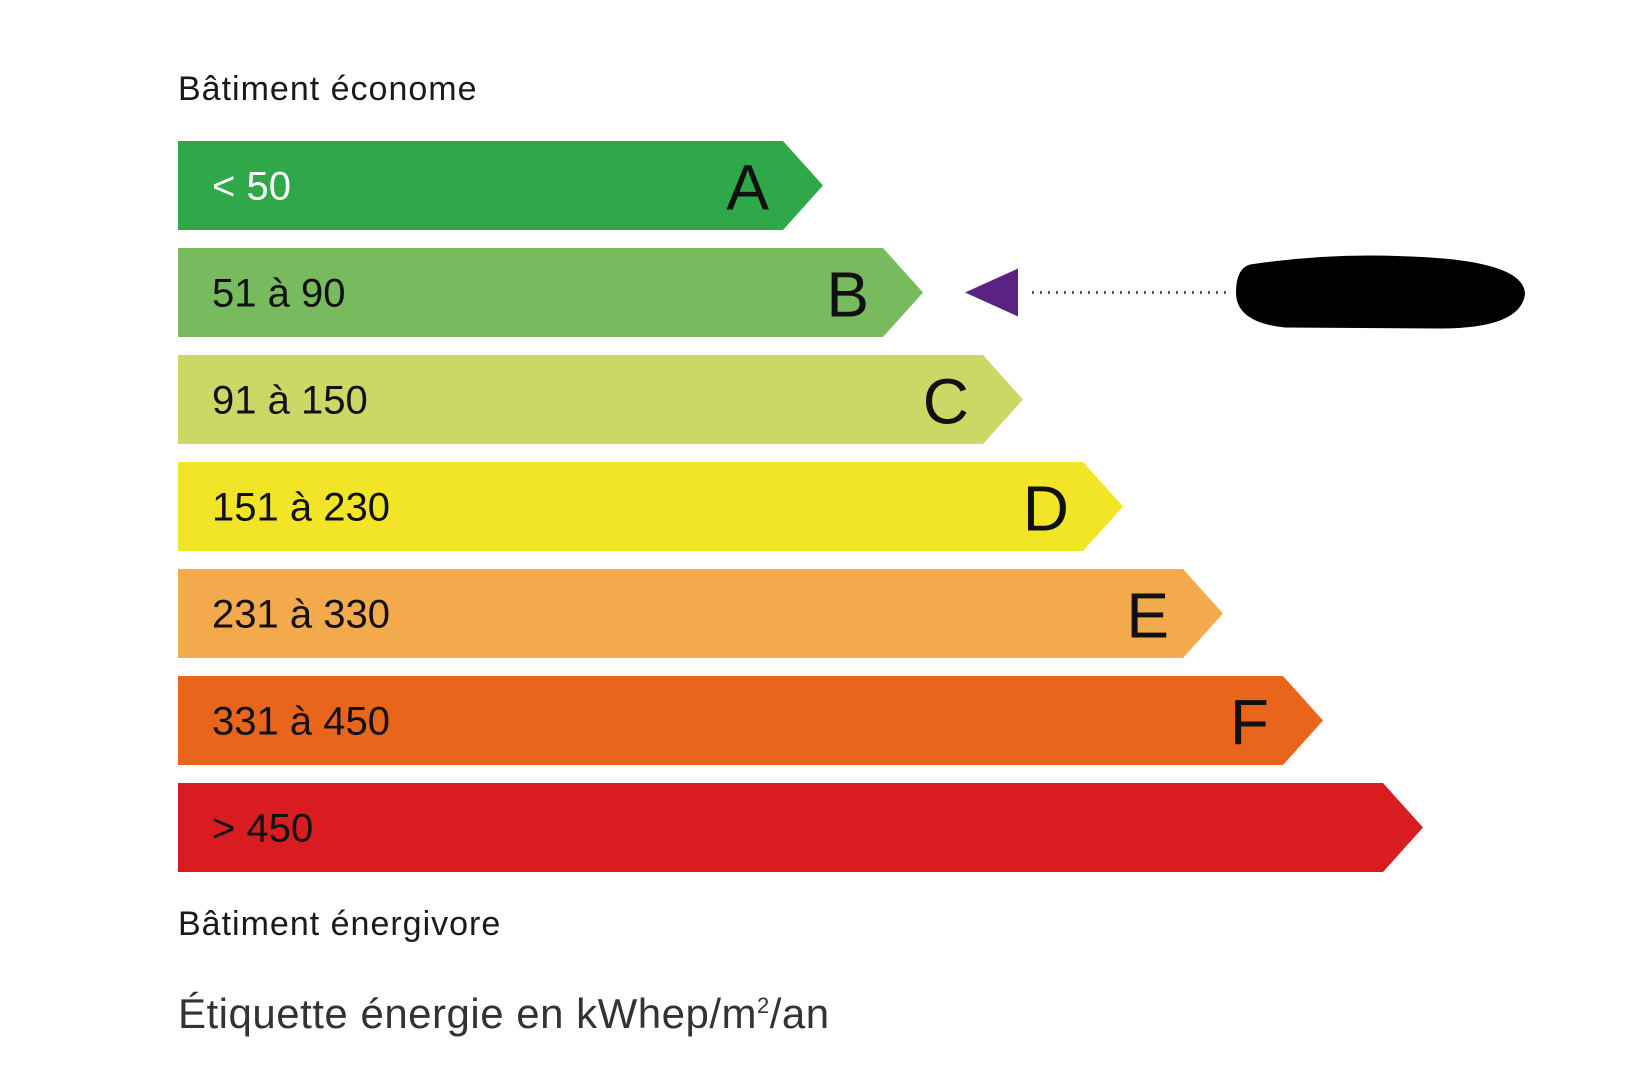 This screenshot has height=1080, width=1633. I want to click on bar-range-label: 231 à 330, so click(301, 615).